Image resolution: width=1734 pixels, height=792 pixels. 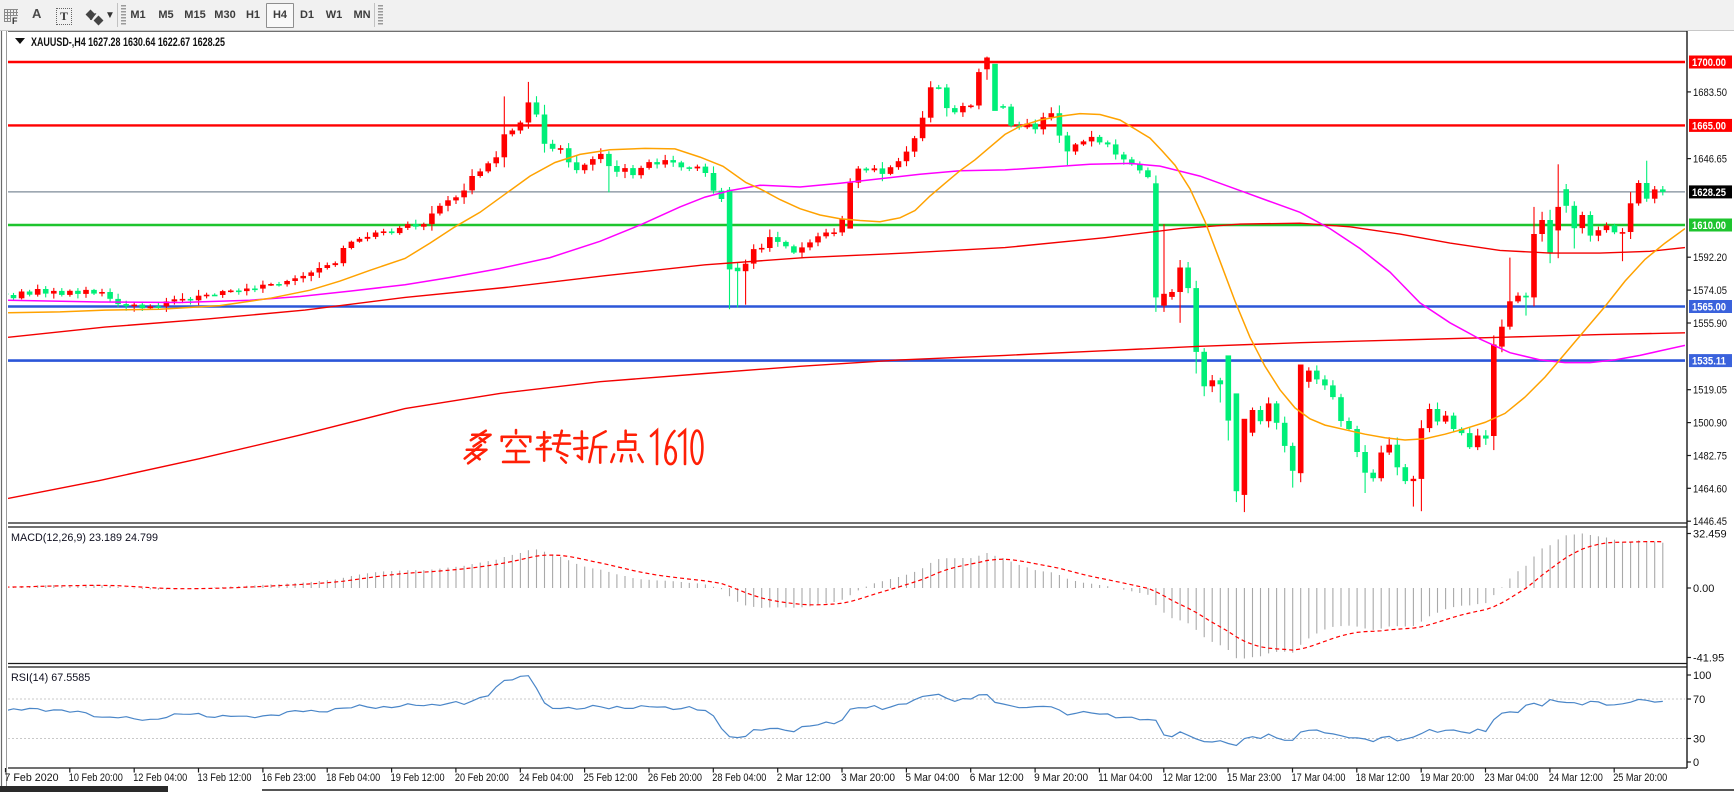 I want to click on svg-text: 13 Feb 12:00, so click(x=225, y=778).